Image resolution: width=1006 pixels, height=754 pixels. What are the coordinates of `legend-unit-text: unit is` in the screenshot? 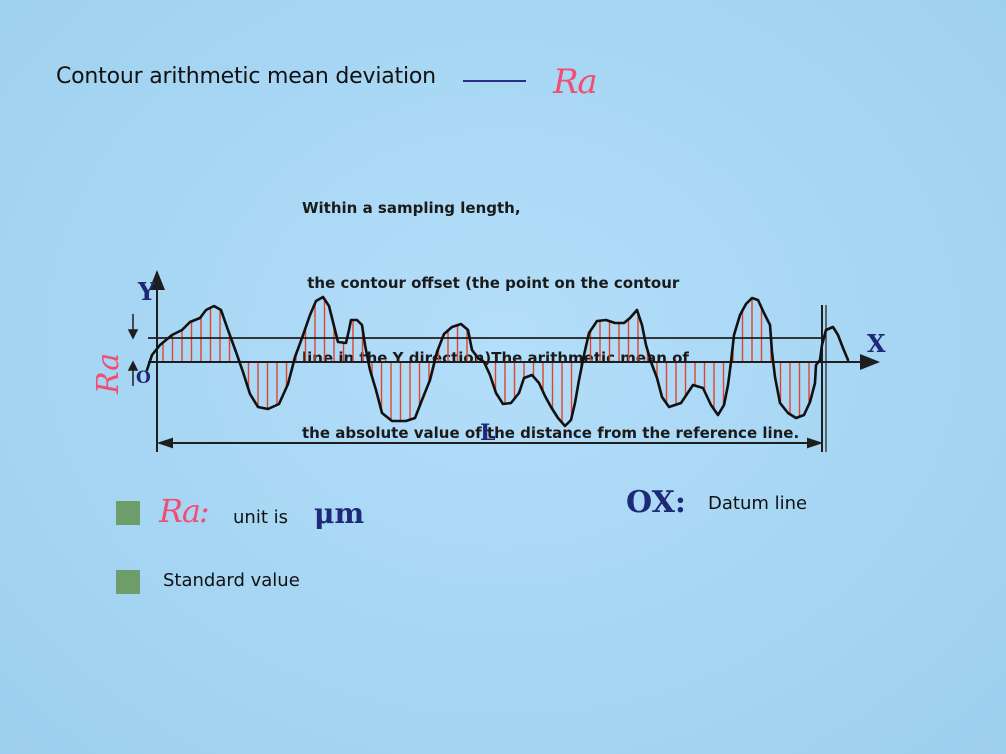 It's located at (260, 517).